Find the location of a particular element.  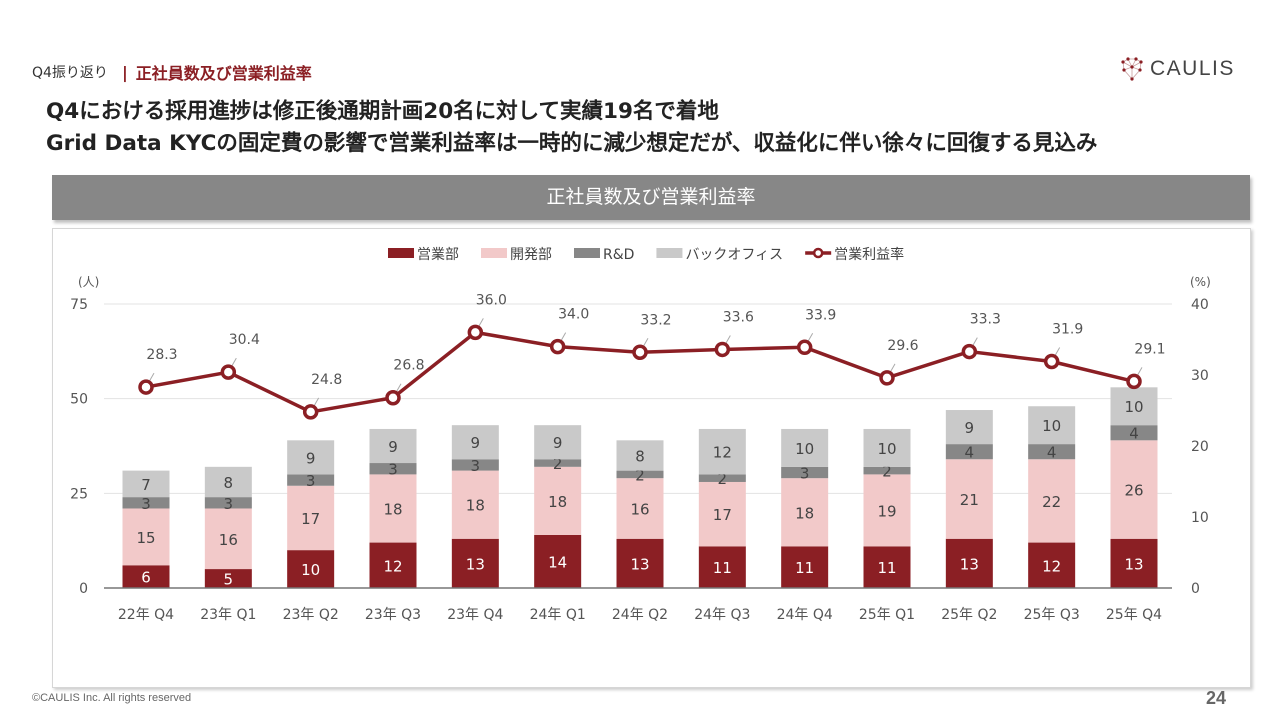

bar-data-label: 12 is located at coordinates (1051, 566).